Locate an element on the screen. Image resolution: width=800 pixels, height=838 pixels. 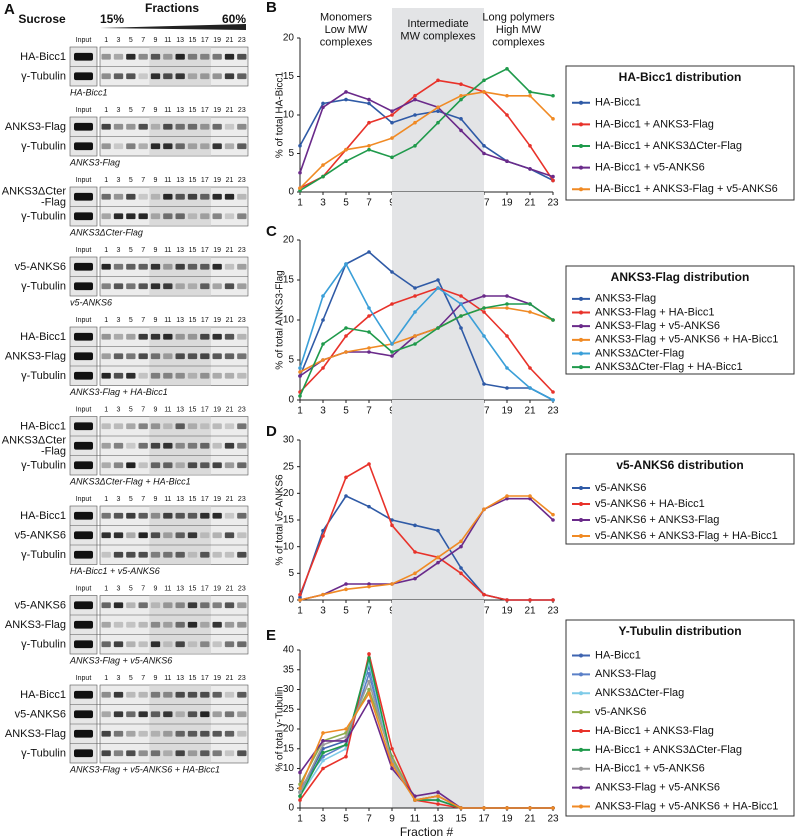
lane-number: 23 is located at coordinates (242, 40).